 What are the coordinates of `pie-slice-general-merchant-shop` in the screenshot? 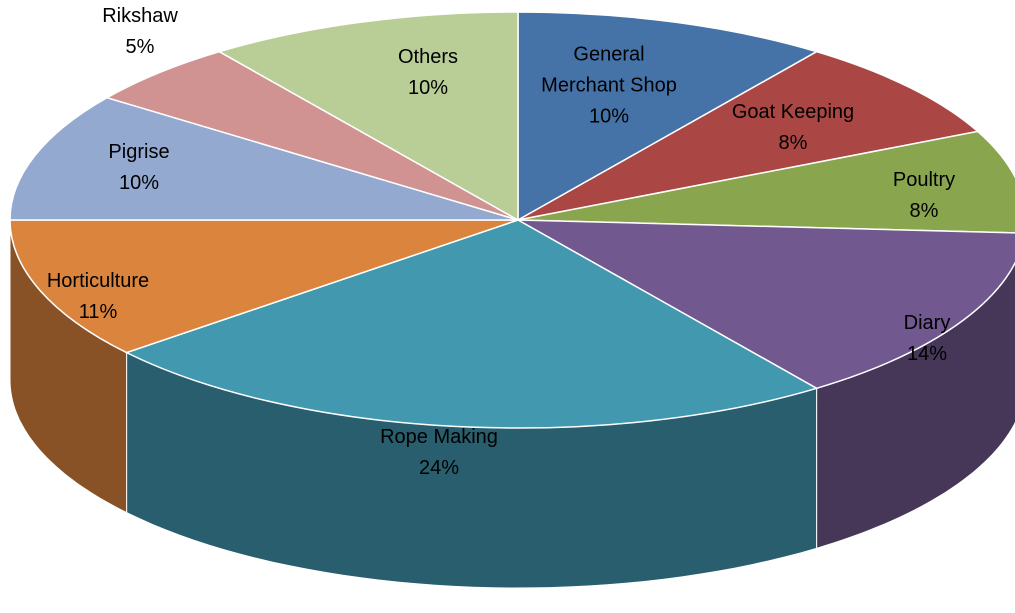 It's located at (668, 116).